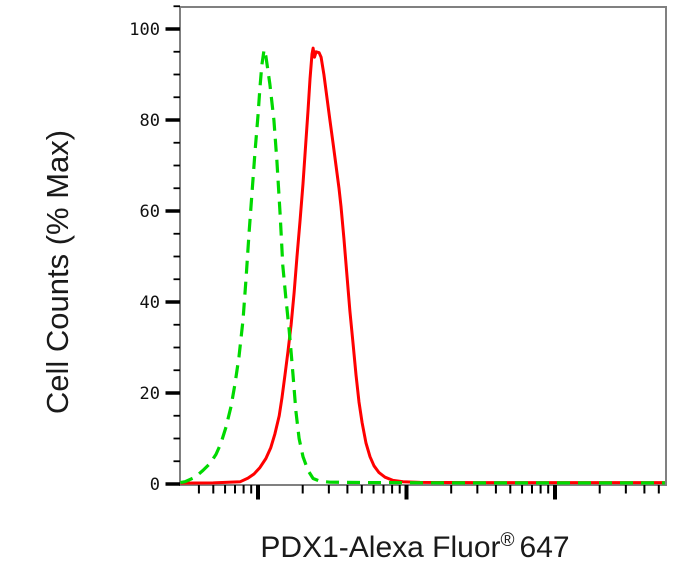 This screenshot has height=573, width=695. I want to click on y-tick-label: 80, so click(150, 121).